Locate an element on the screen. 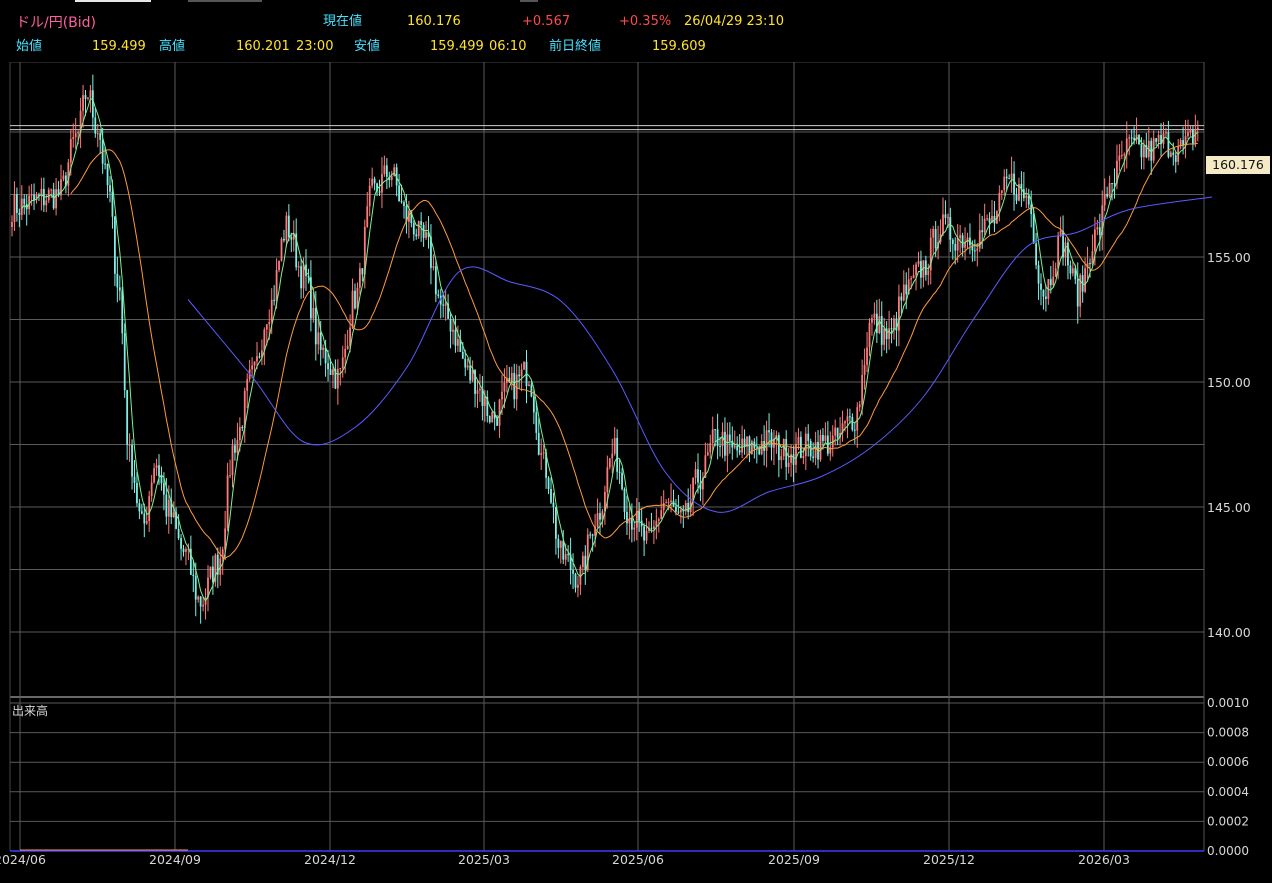 Image resolution: width=1272 pixels, height=883 pixels. low-value: 159.499 is located at coordinates (457, 46).